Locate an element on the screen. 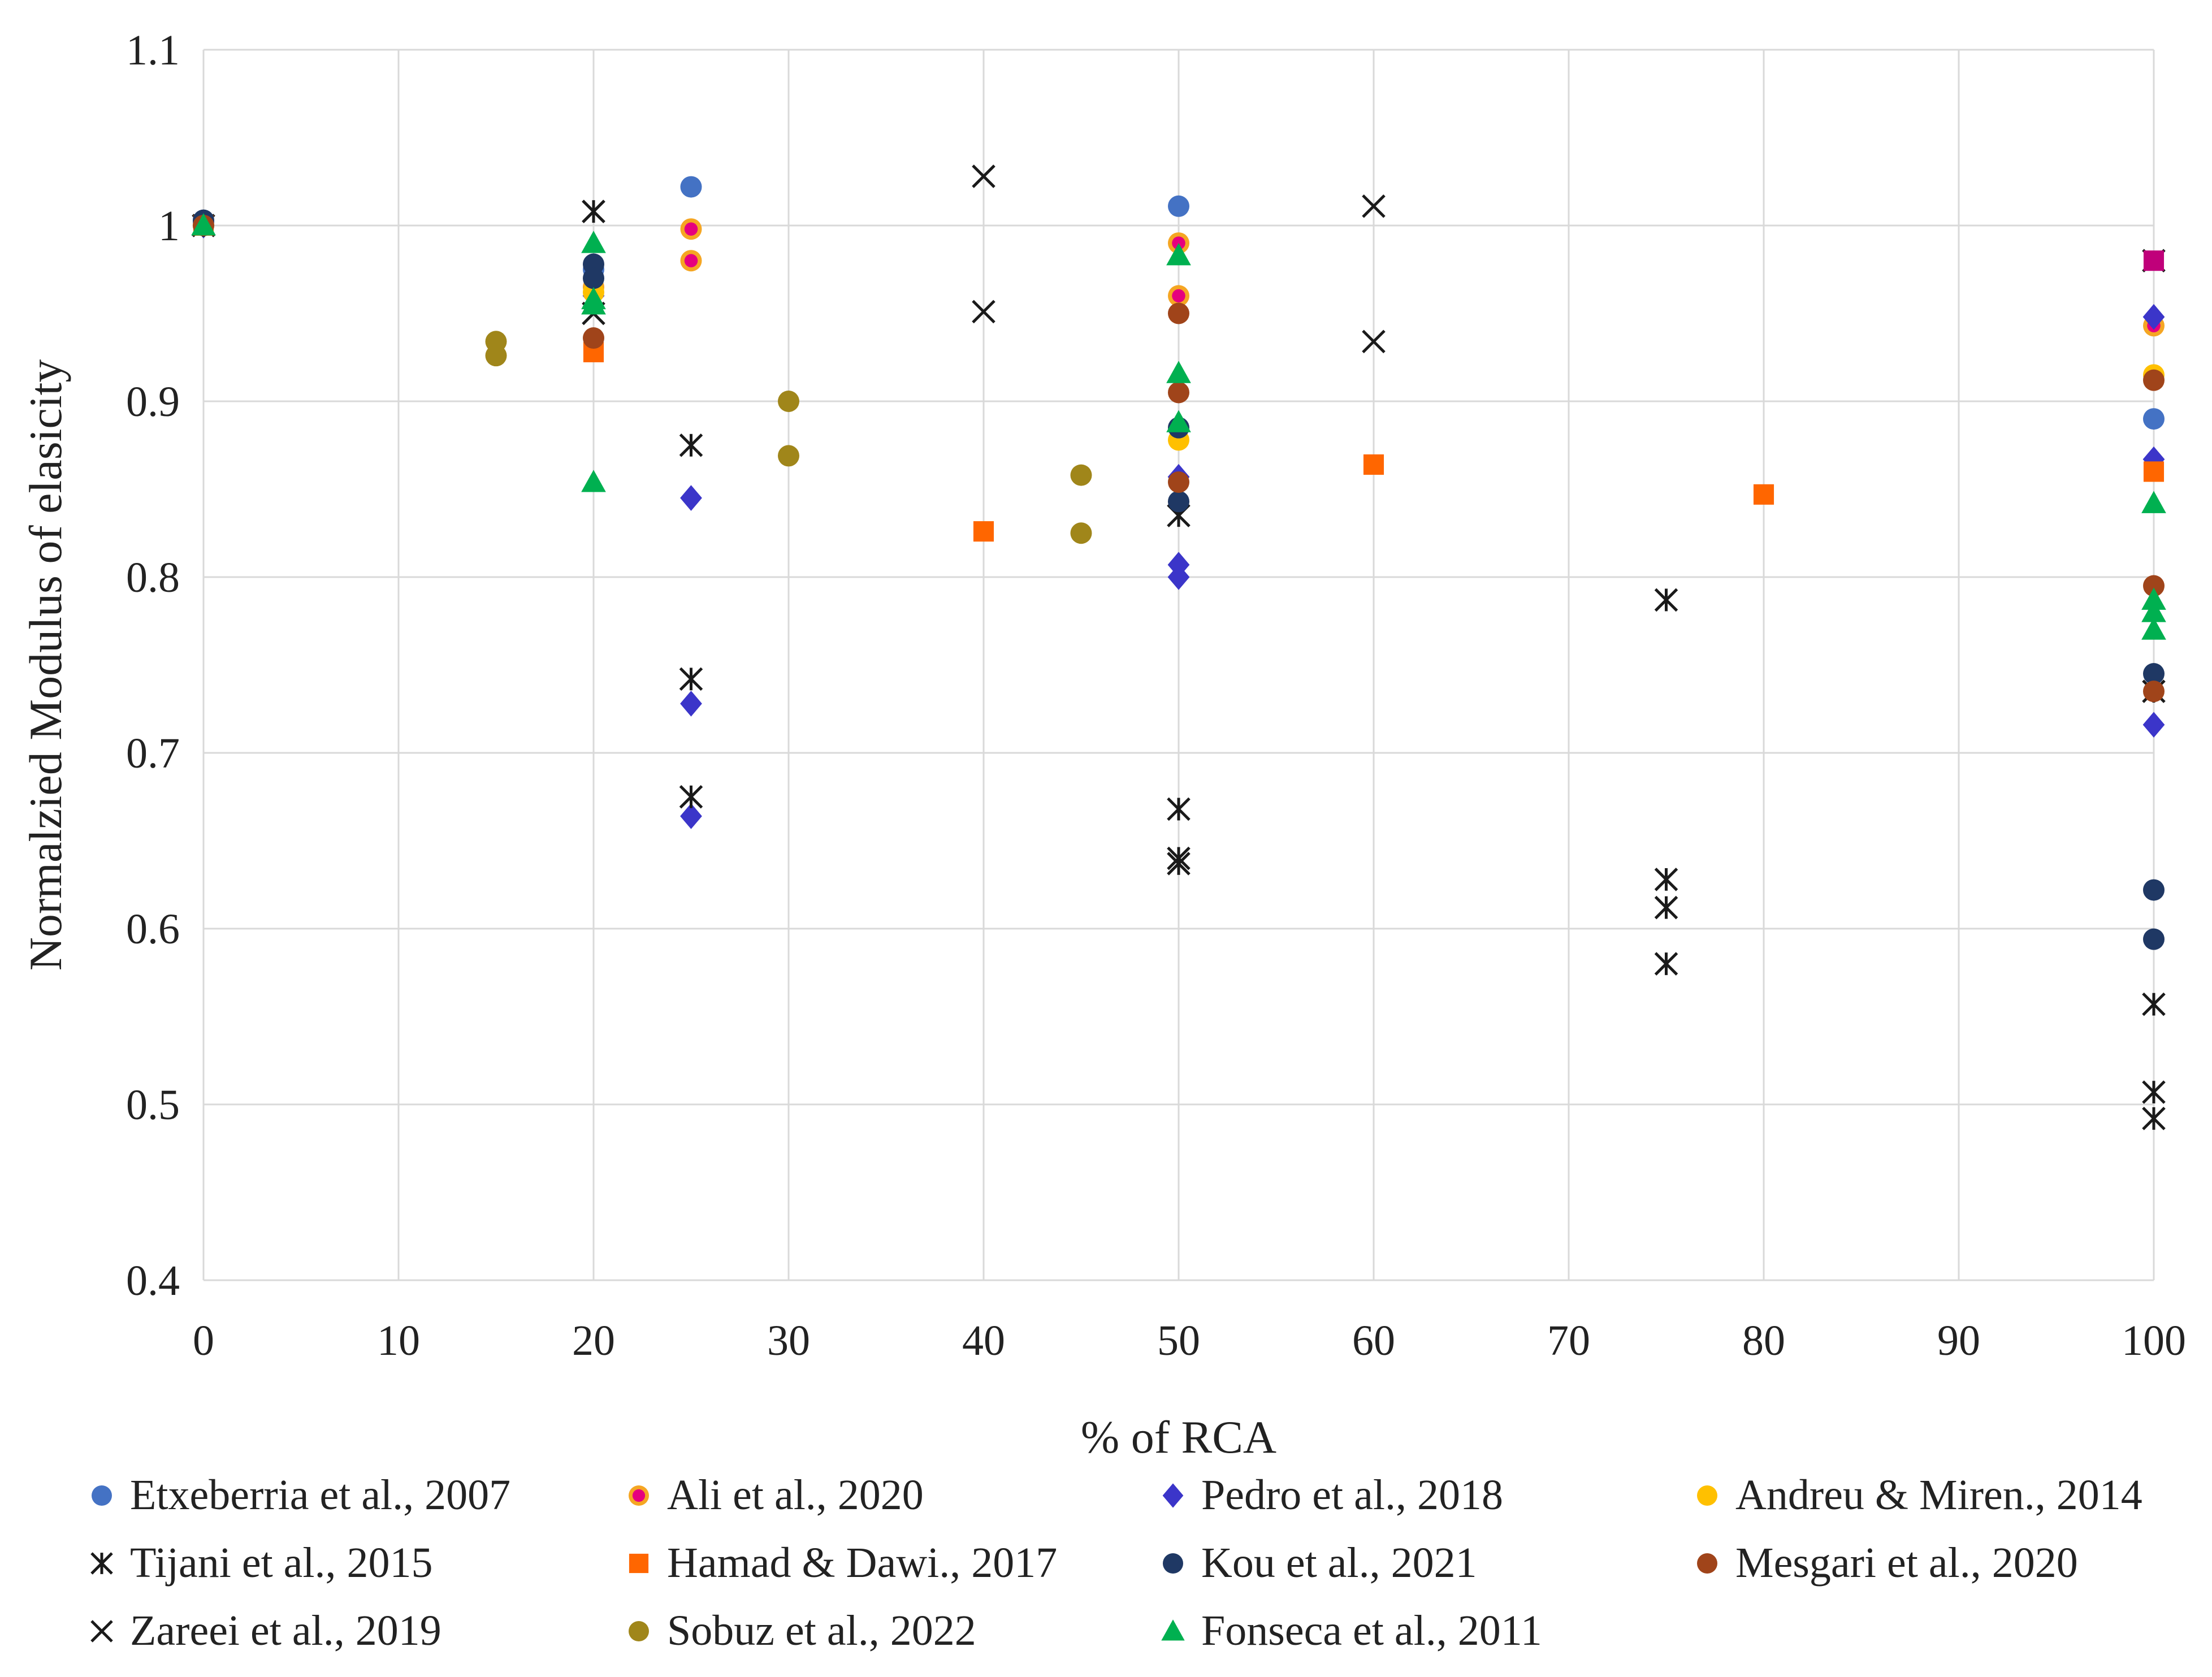  y-tick-label: 0.6 is located at coordinates (153, 929).